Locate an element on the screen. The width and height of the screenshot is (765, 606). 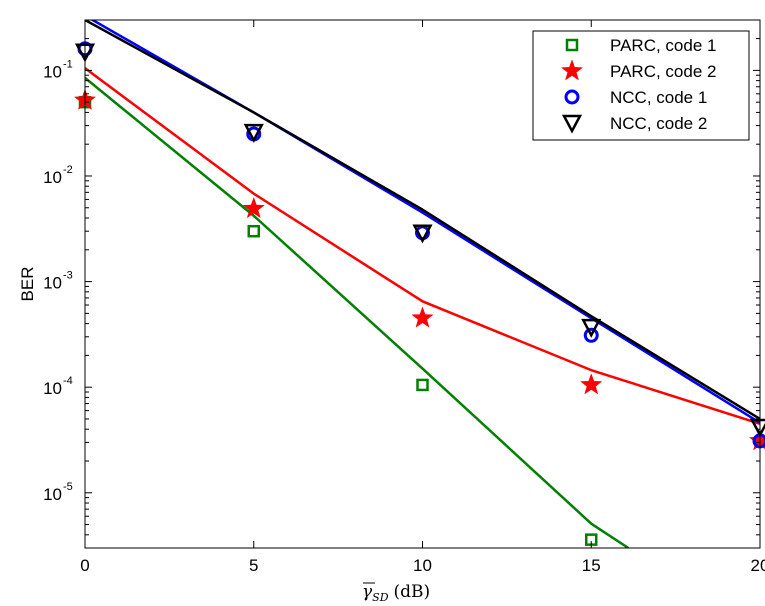
y-axis-title: BER is located at coordinates (27, 284).